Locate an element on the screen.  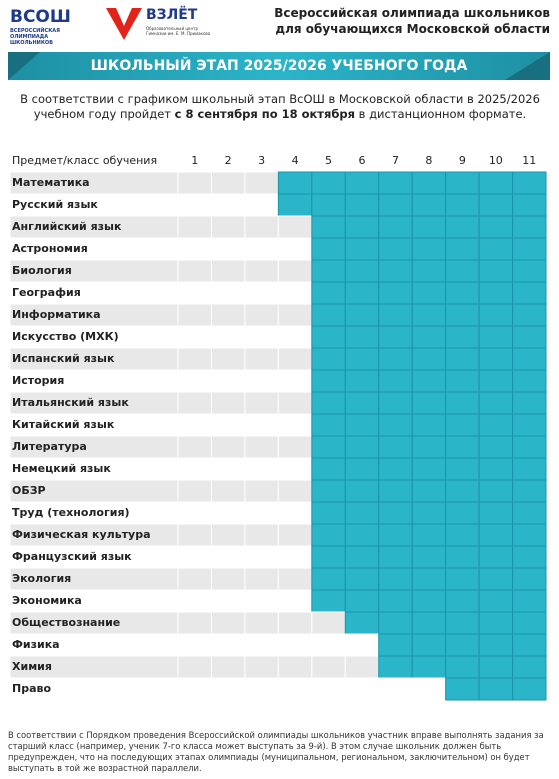
subject: Физика is located at coordinates (36, 644).